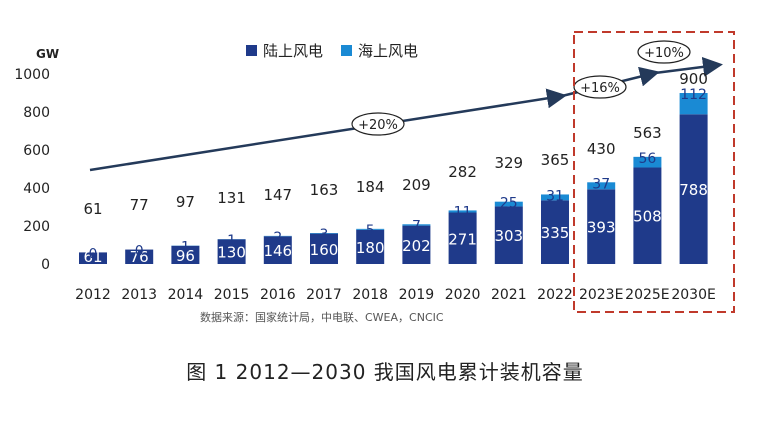 Image resolution: width=770 pixels, height=428 pixels. What do you see at coordinates (324, 190) in the screenshot?
I see `label-total: 163` at bounding box center [324, 190].